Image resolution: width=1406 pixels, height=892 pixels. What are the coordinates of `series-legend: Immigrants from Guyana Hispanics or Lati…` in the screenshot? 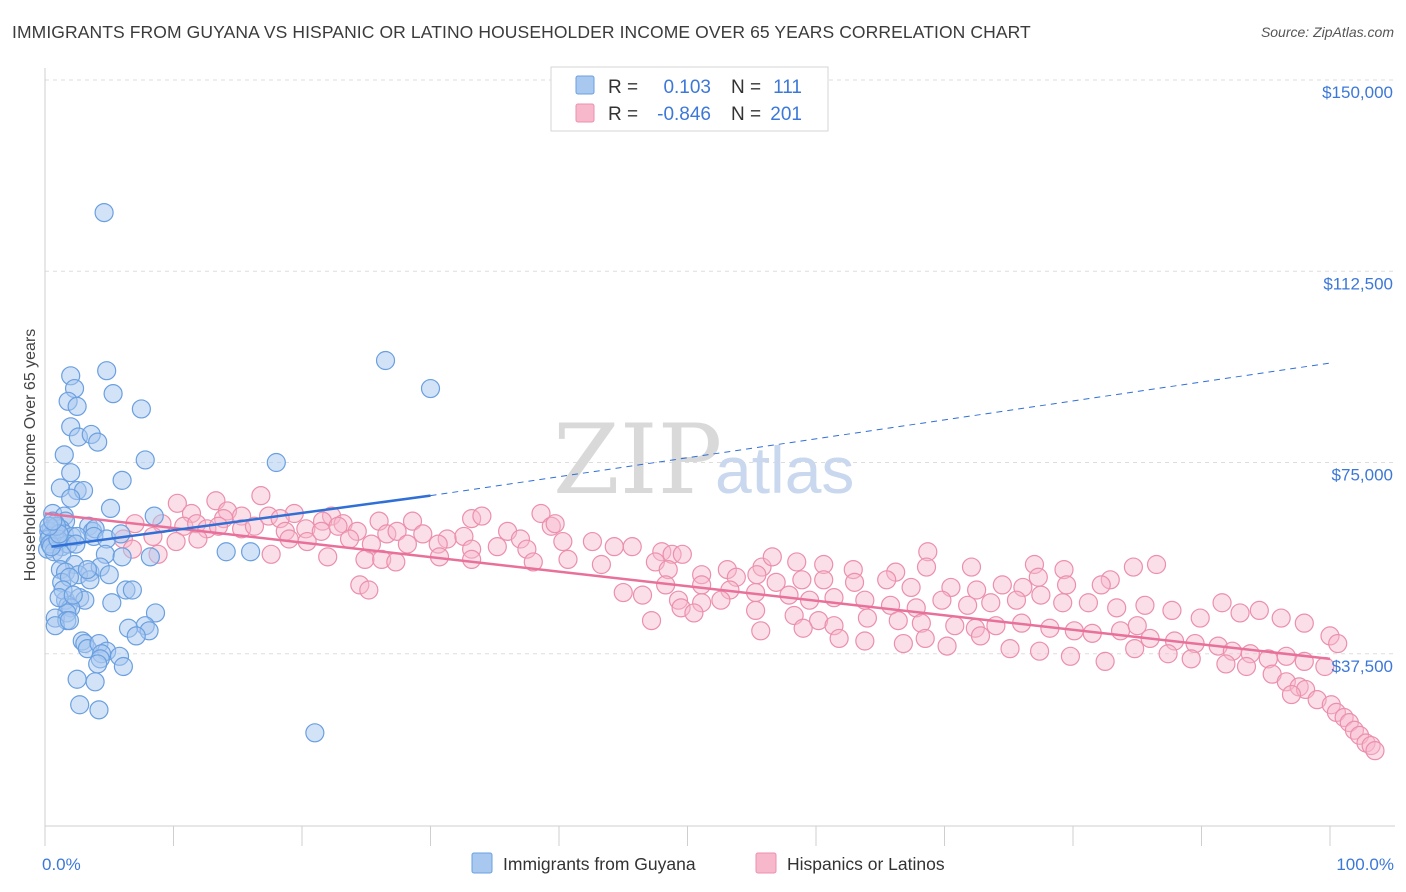 It's located at (708, 863).